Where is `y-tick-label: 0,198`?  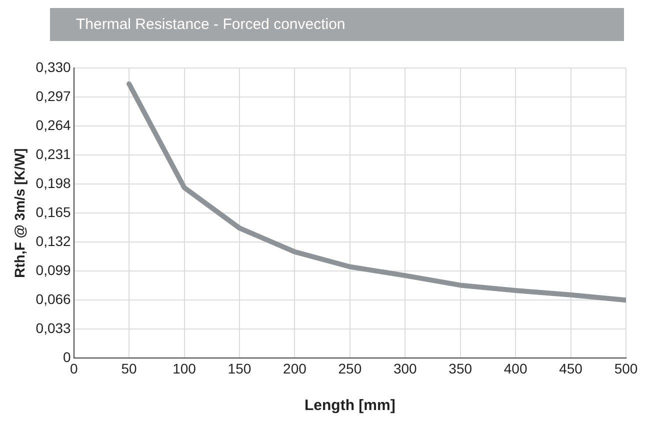 y-tick-label: 0,198 is located at coordinates (54, 182).